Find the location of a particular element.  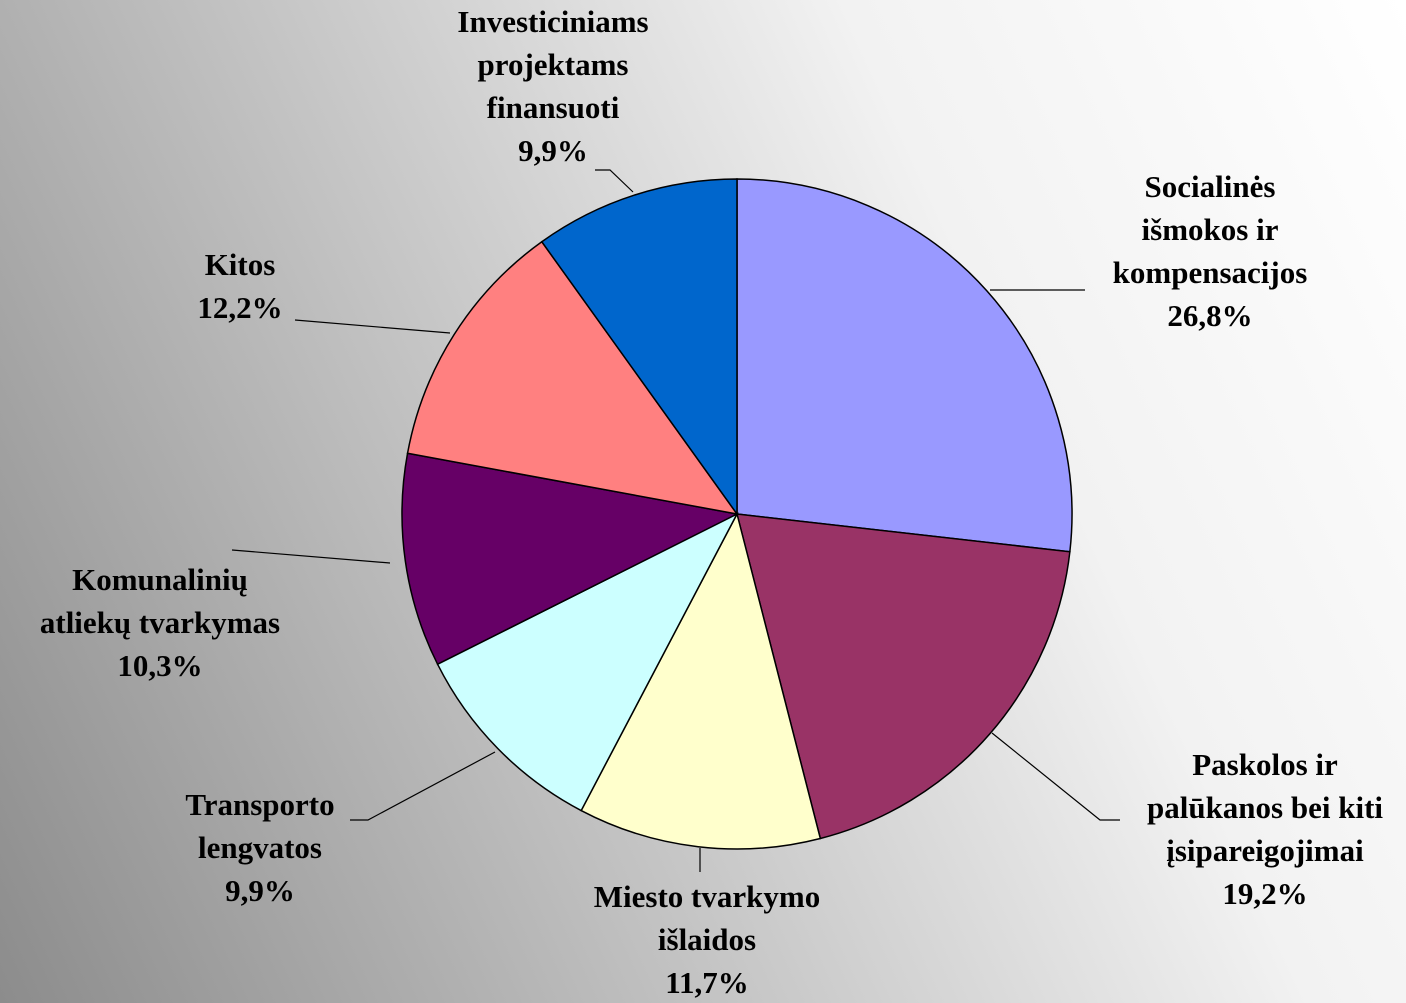

slice-label: palūkanos bei kiti is located at coordinates (1265, 807).